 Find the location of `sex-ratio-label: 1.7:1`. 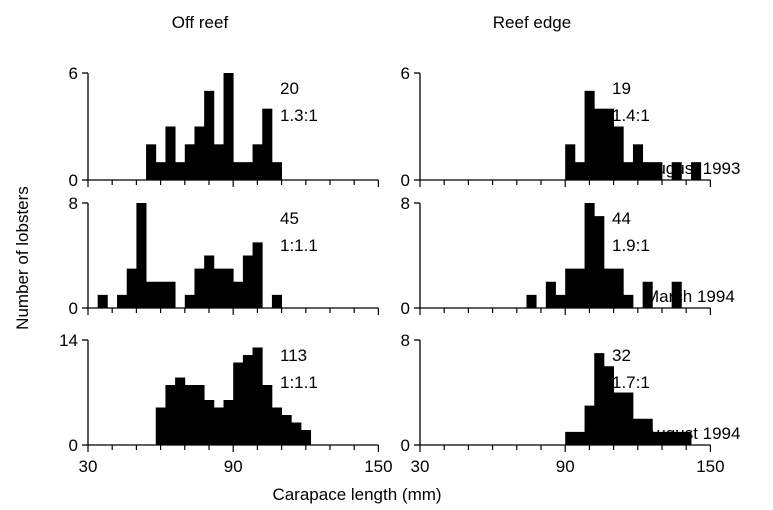

sex-ratio-label: 1.7:1 is located at coordinates (631, 382).